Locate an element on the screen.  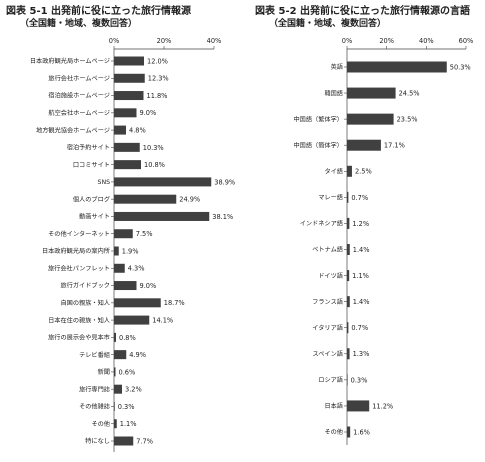
chart1-value-label: 4.3% is located at coordinates (136, 269).